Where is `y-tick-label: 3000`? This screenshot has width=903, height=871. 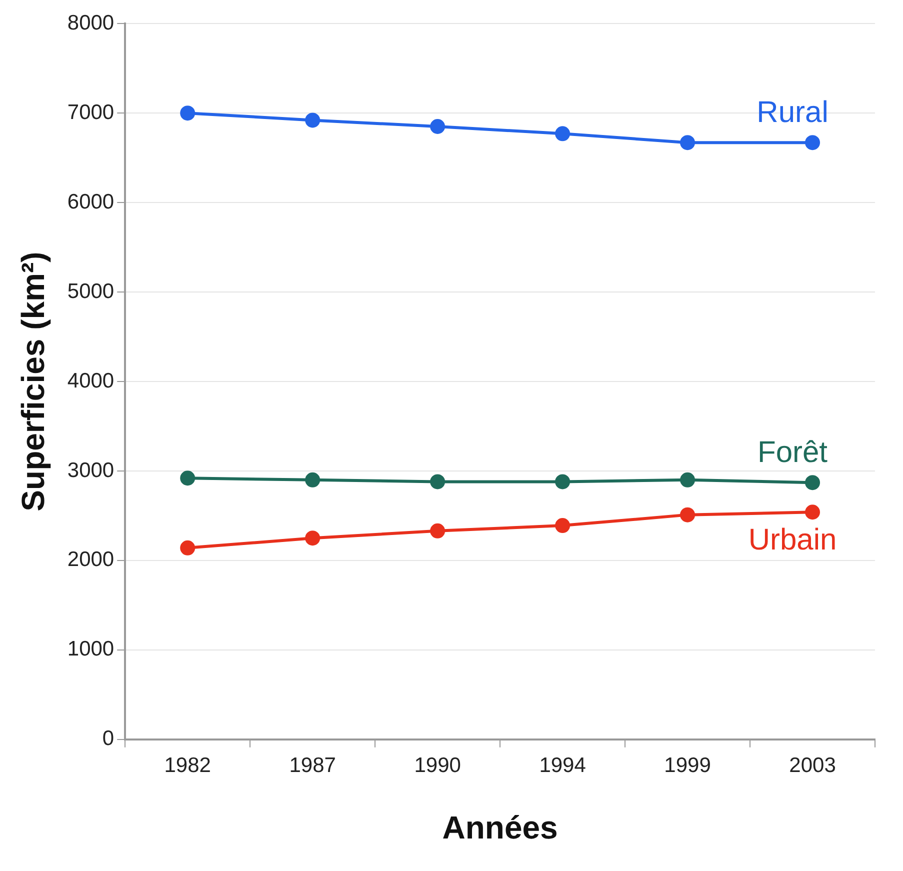 y-tick-label: 3000 is located at coordinates (90, 470).